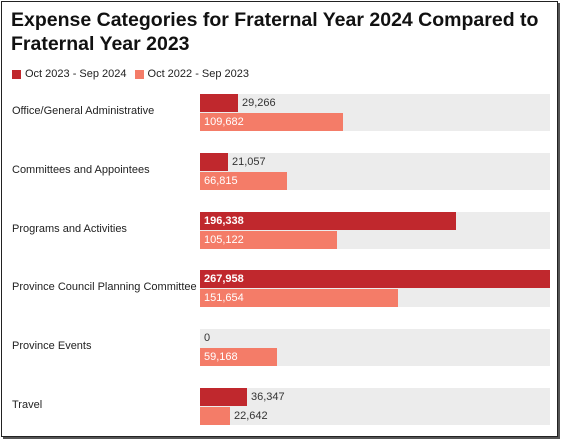 This screenshot has height=440, width=561. I want to click on chart-legend: Oct 2023 - Sep 2024 Oct 2022 - Sep 2023, so click(134, 74).